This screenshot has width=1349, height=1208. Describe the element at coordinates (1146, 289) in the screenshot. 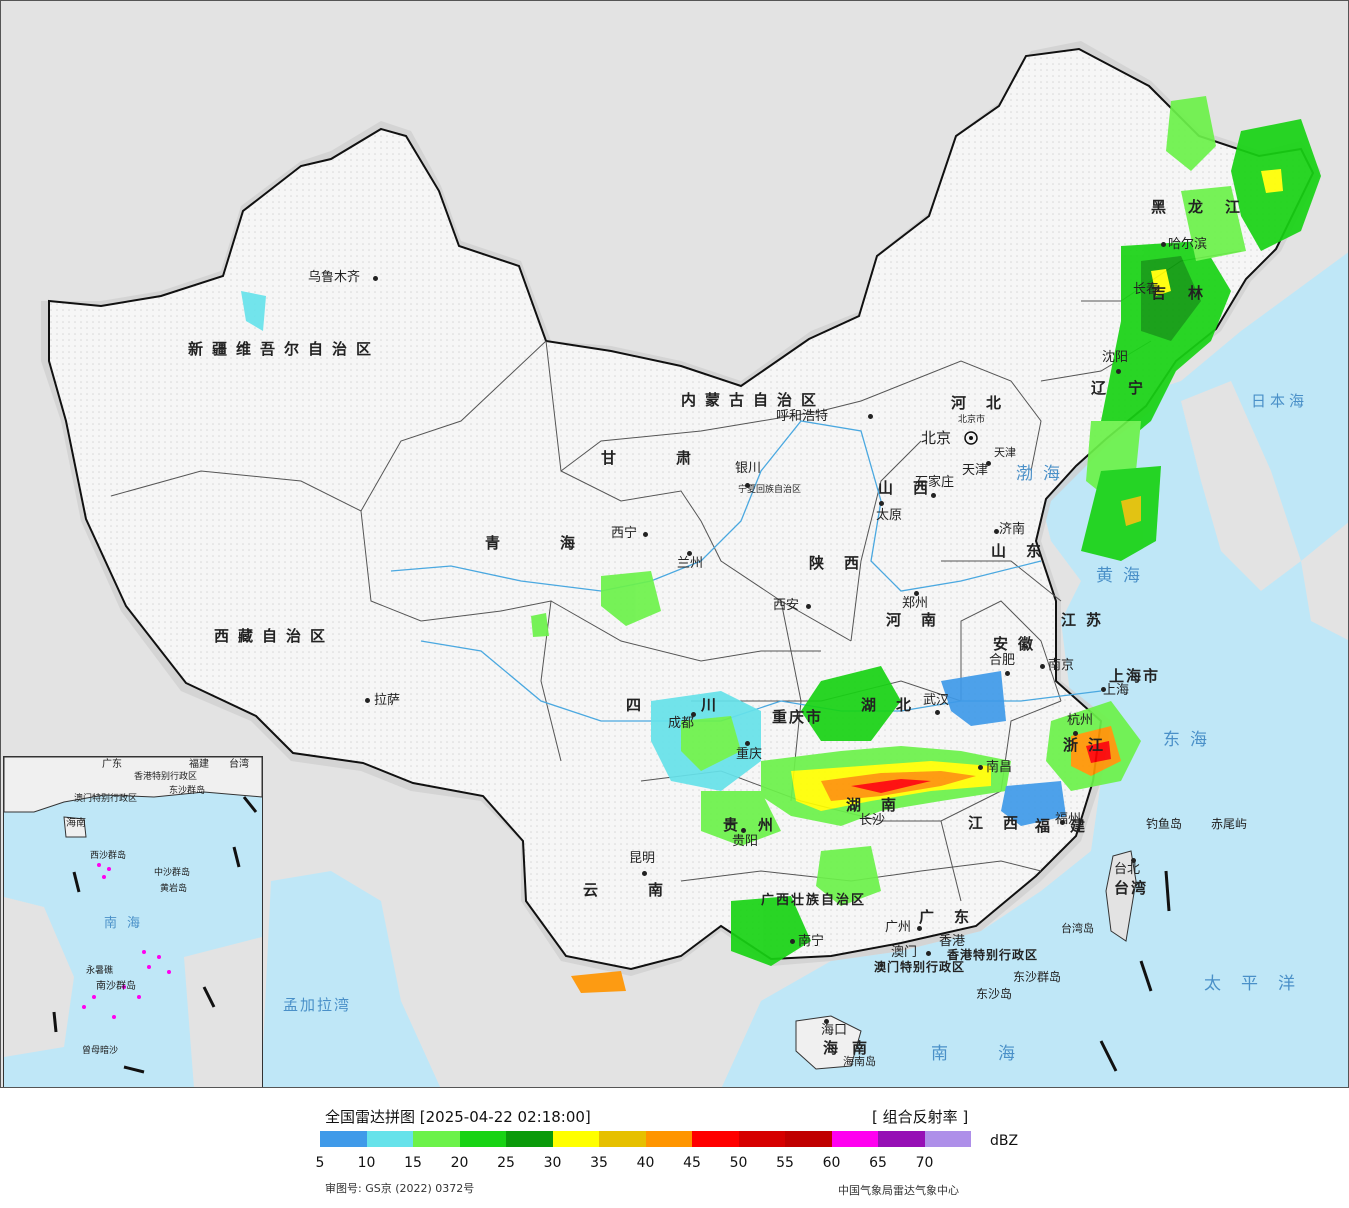

I see `city-label: 长春` at that location.